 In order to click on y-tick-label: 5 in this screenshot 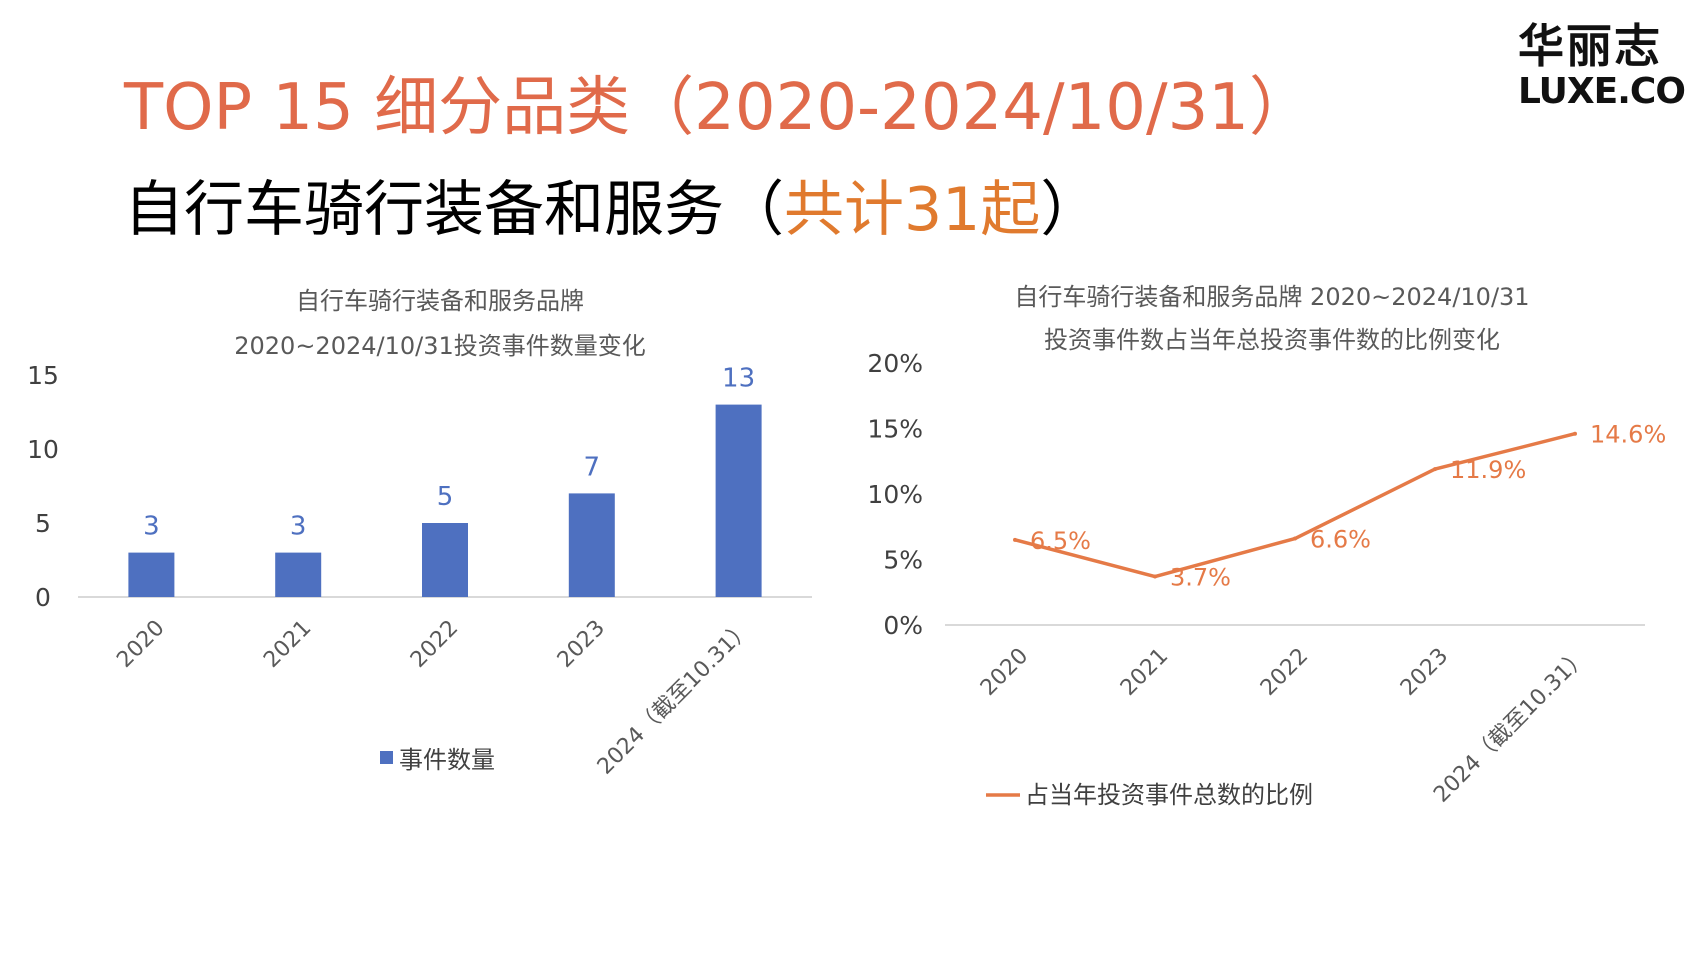, I will do `click(43, 523)`.